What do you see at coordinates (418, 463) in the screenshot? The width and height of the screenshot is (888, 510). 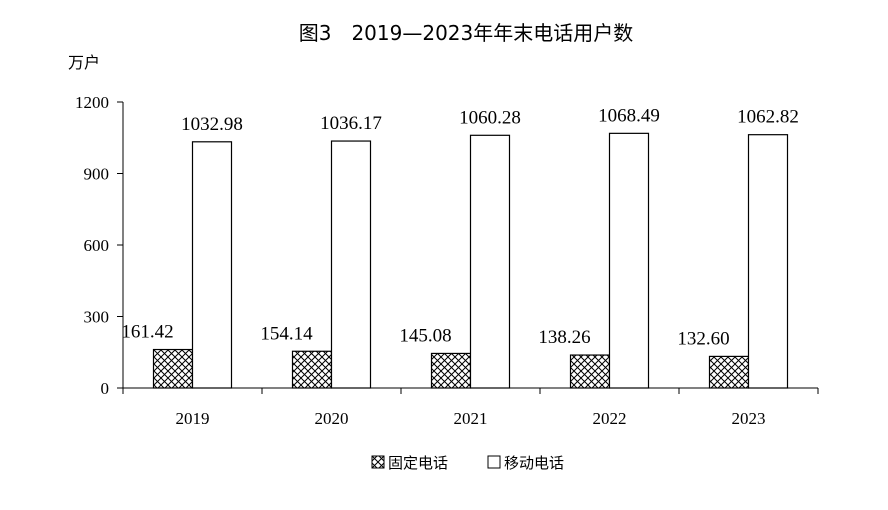 I see `legend-label-fixed-phone: 固定电话` at bounding box center [418, 463].